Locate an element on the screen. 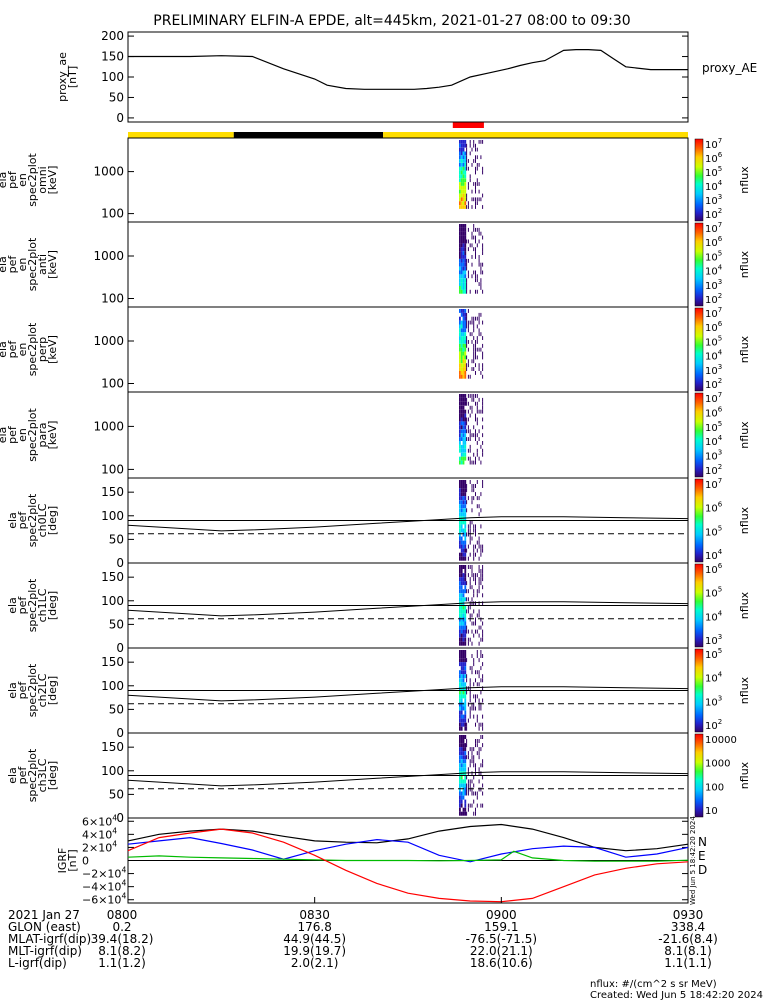 This screenshot has height=1000, width=775. cbar-label-ch0LC-1: 105 is located at coordinates (713, 531).